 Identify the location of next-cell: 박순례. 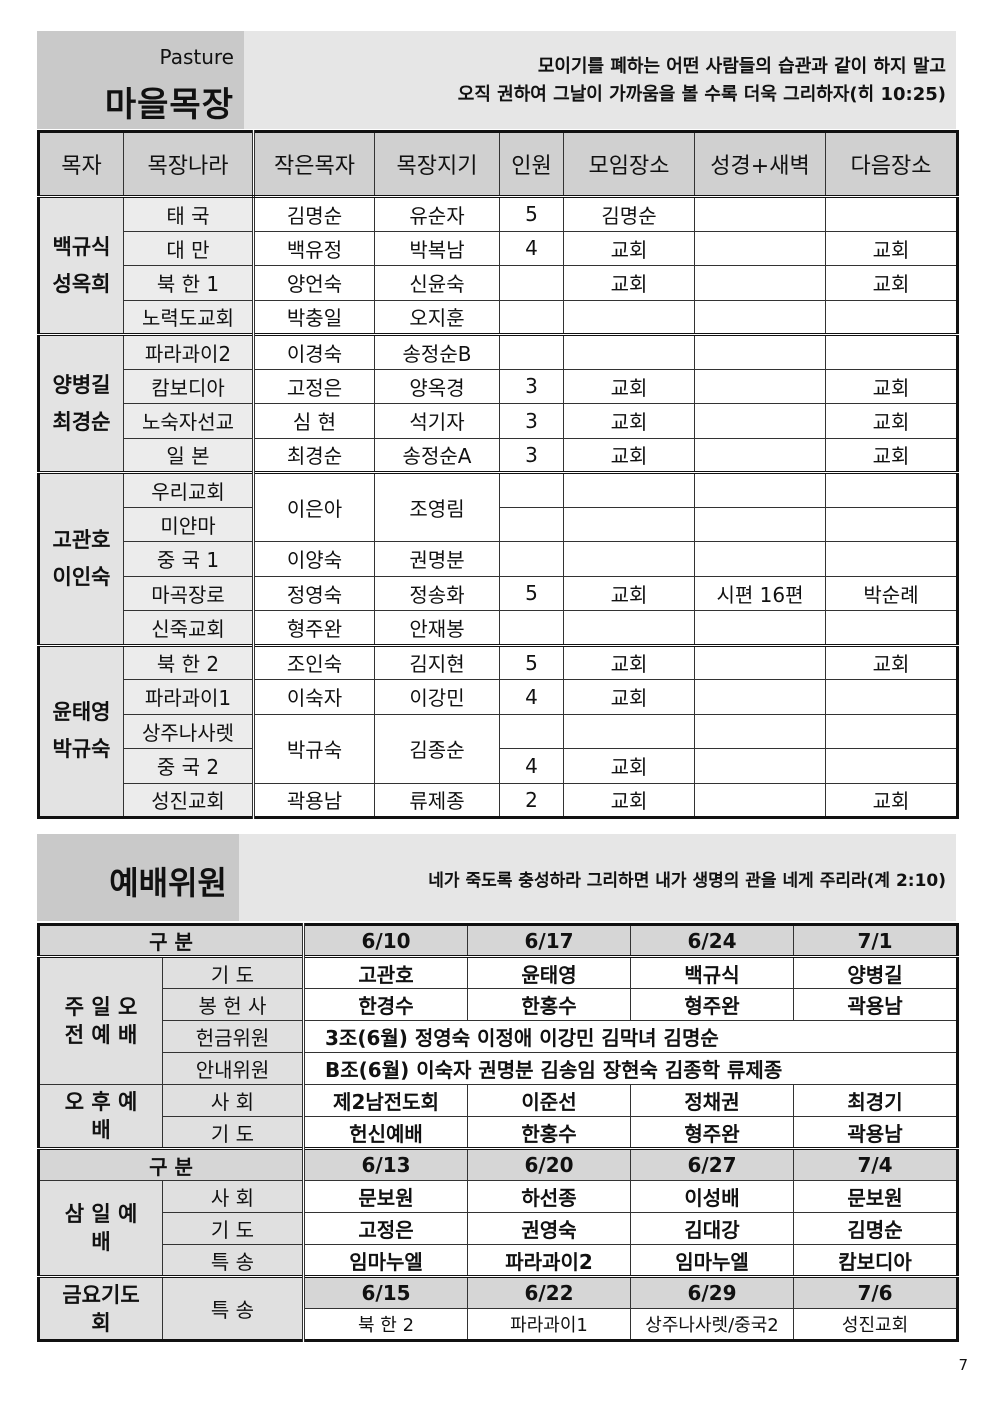
(891, 593).